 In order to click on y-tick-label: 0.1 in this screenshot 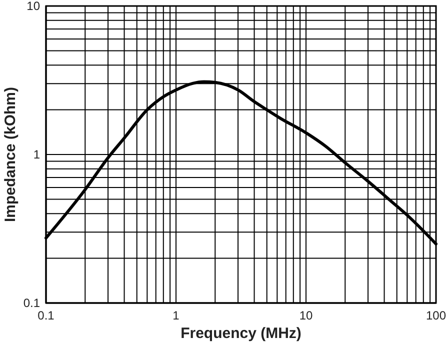, I will do `click(31, 303)`.